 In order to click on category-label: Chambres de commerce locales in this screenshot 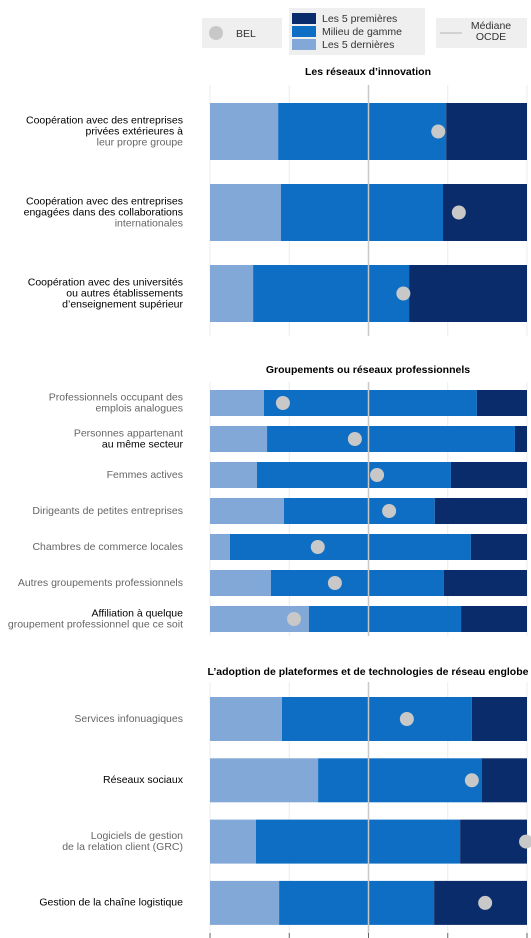, I will do `click(107, 547)`.